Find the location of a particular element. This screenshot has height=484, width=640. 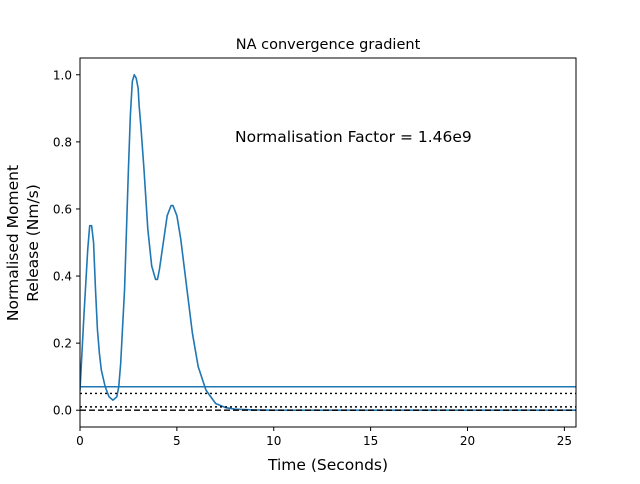

y-tick-label: 0.4 is located at coordinates (62, 277).